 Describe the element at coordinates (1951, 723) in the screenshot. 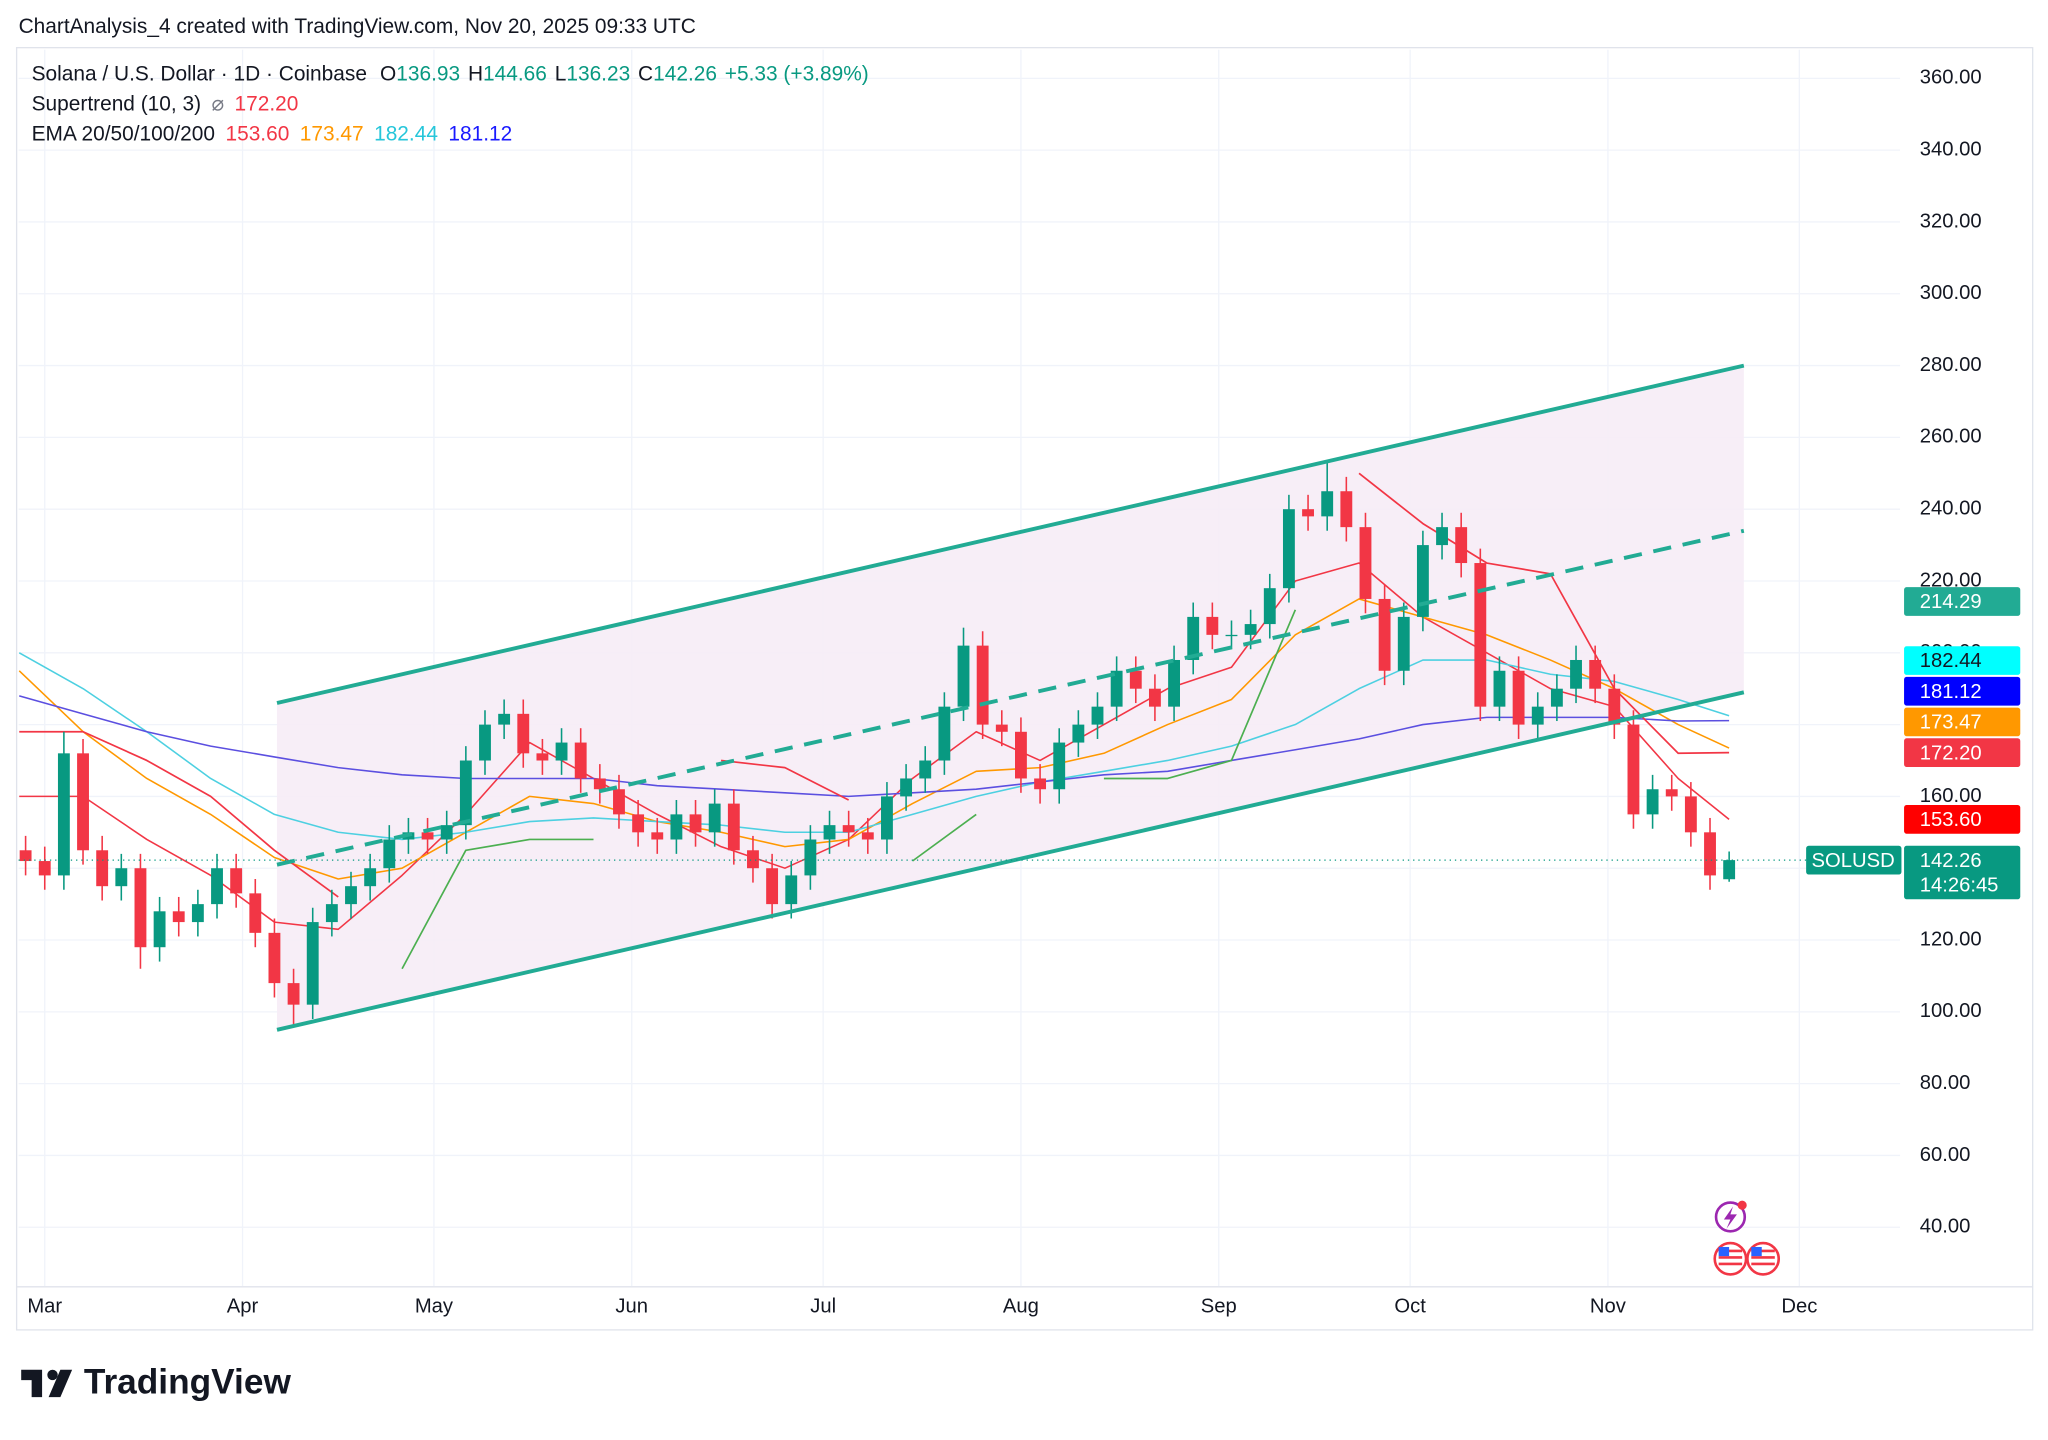

I see `price-label: 173.47` at that location.